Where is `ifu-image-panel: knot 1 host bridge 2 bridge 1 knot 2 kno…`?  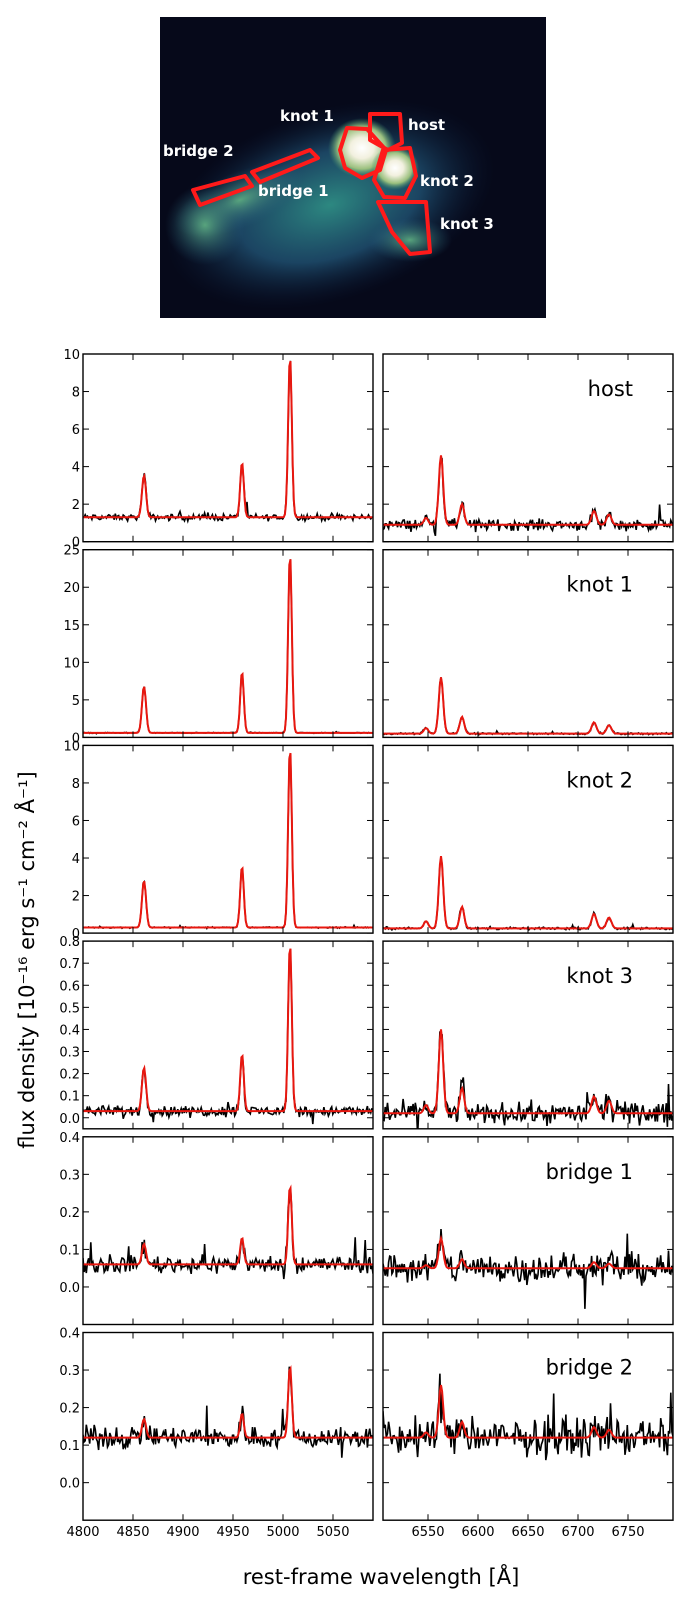
ifu-image-panel: knot 1 host bridge 2 bridge 1 knot 2 kno… is located at coordinates (353, 167).